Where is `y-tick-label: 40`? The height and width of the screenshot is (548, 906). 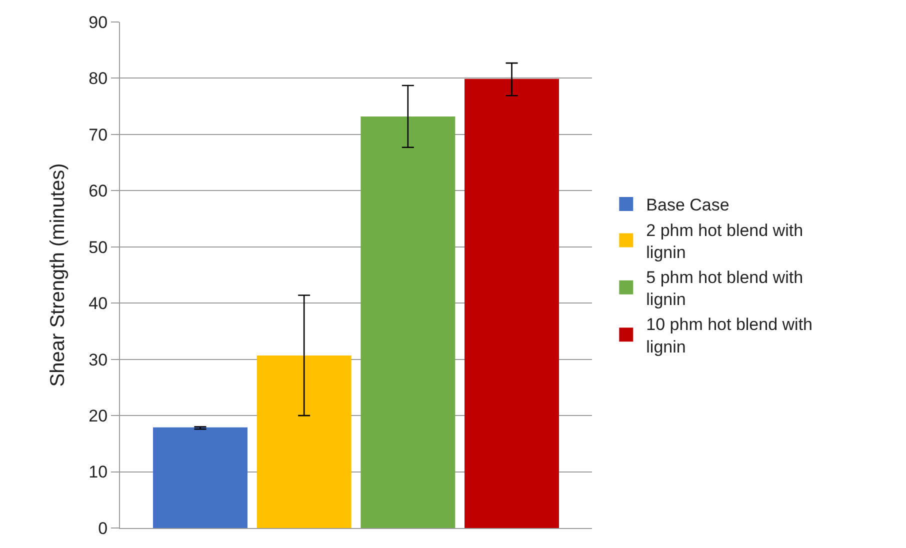
y-tick-label: 40 is located at coordinates (98, 304).